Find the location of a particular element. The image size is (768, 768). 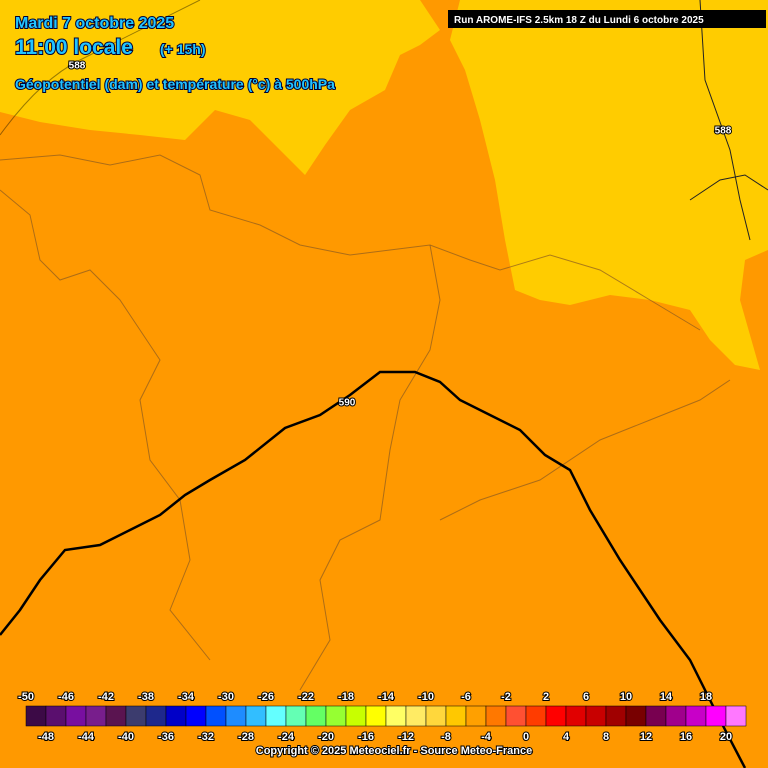

legend-label: -32 is located at coordinates (206, 737).